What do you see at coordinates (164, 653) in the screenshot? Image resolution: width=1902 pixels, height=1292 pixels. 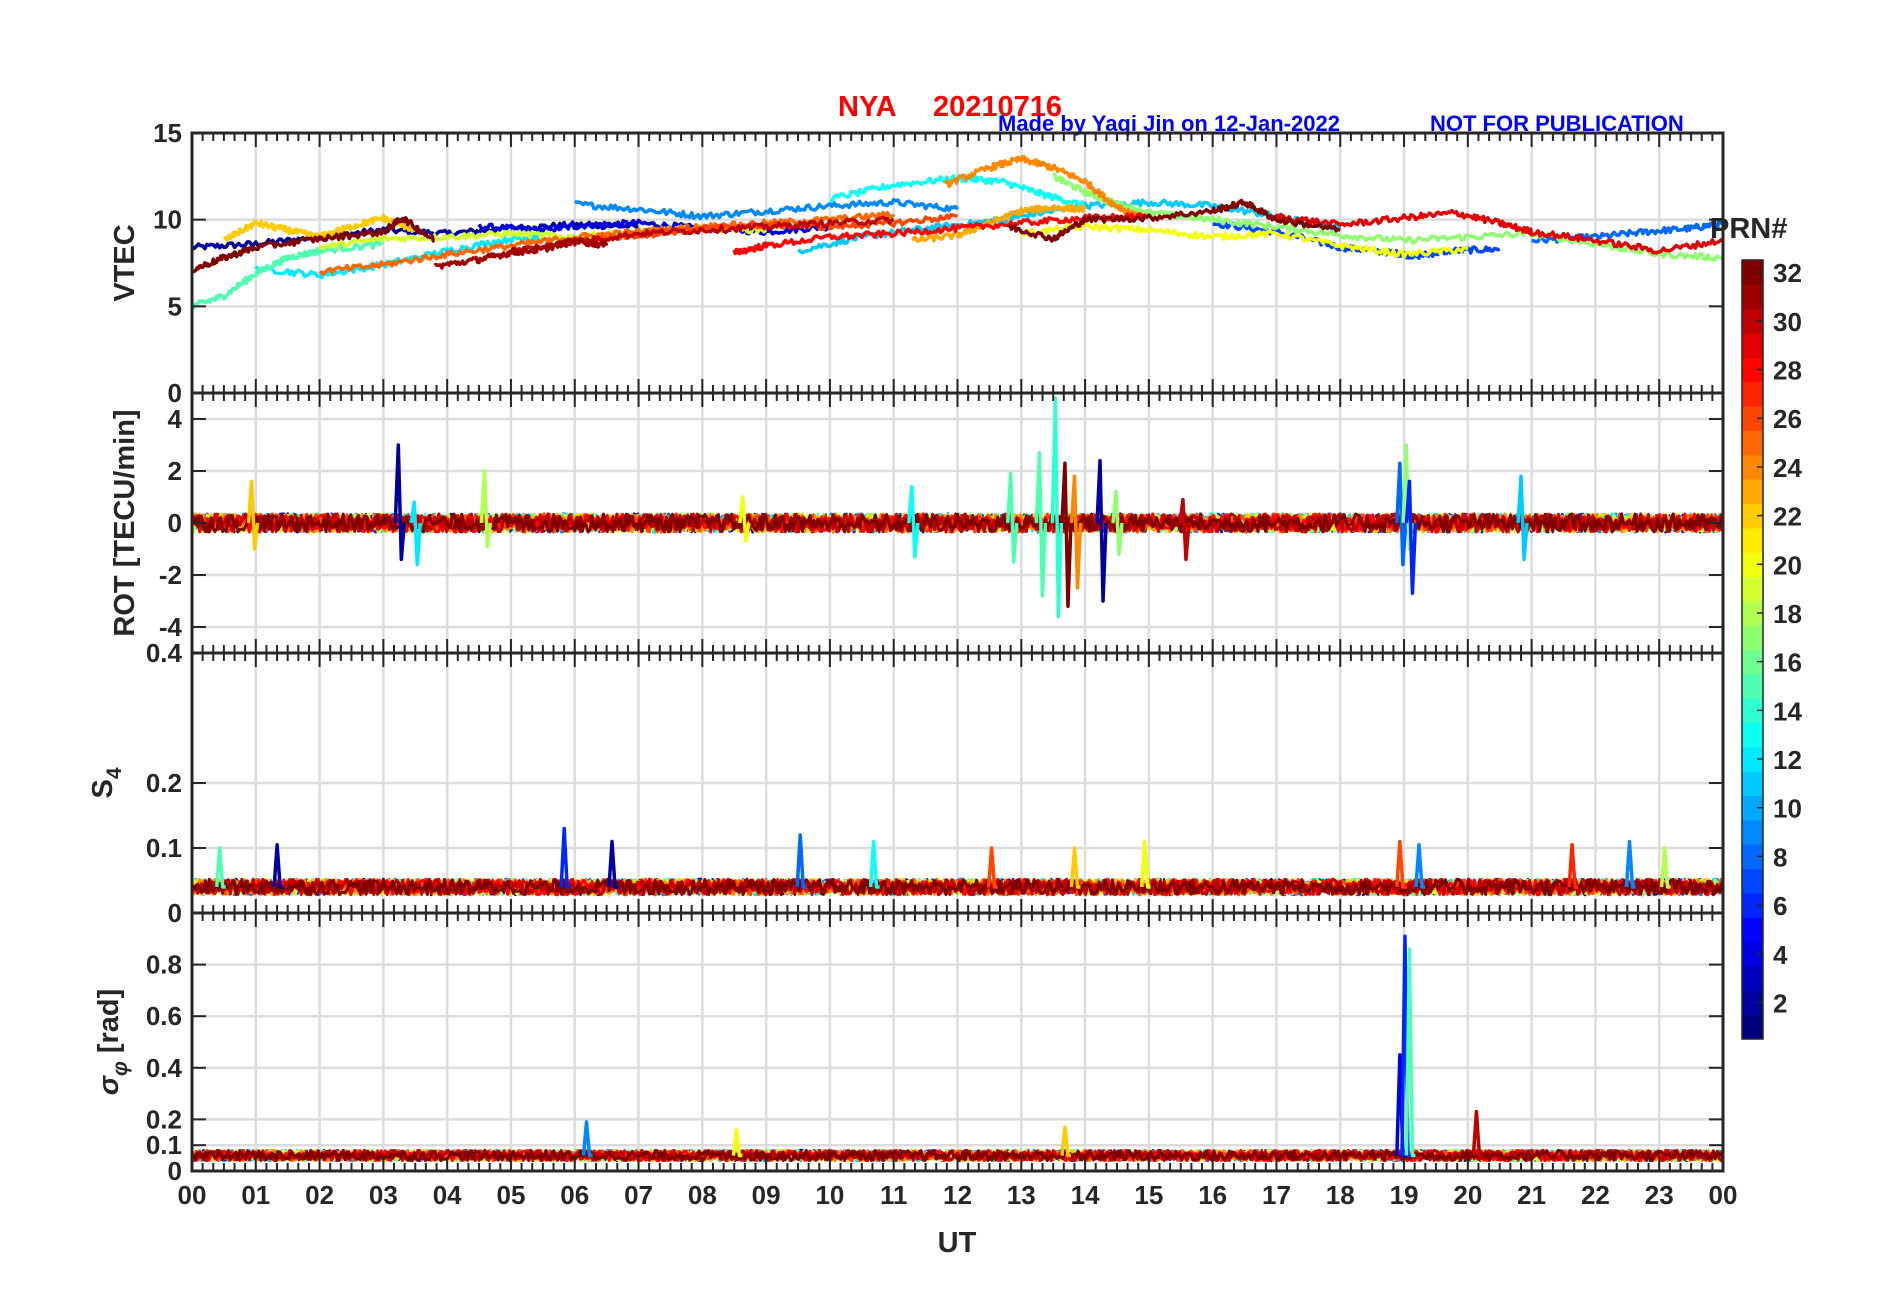 I see `s4-ytick-label: 0.4` at bounding box center [164, 653].